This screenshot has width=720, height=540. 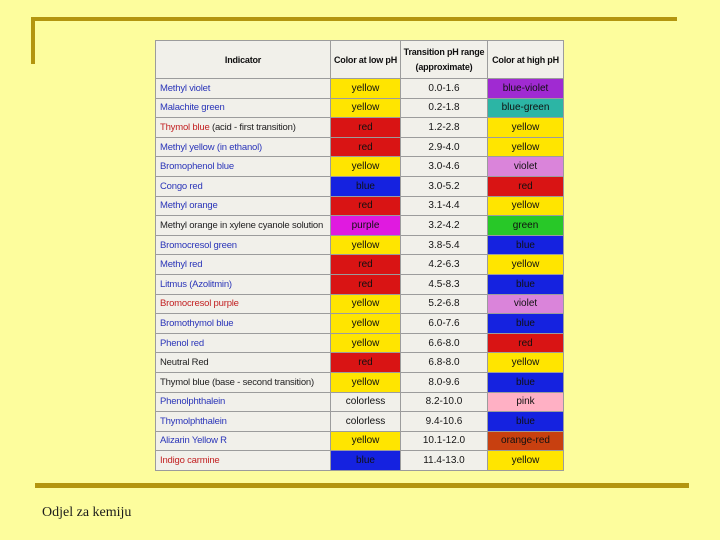 What do you see at coordinates (243, 166) in the screenshot?
I see `indicator-name-cell: Bromophenol blue` at bounding box center [243, 166].